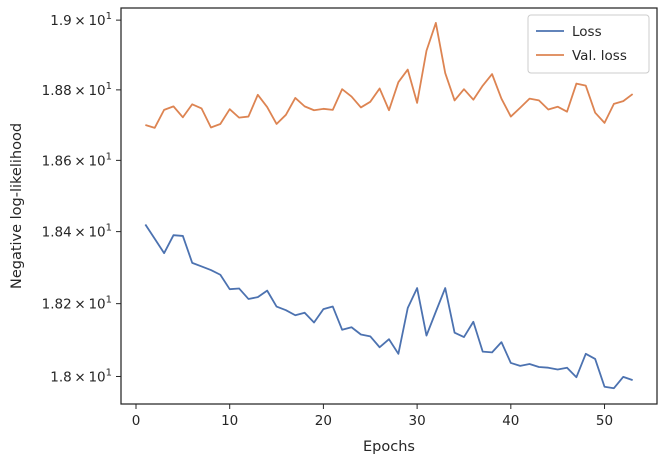 The height and width of the screenshot is (463, 666). What do you see at coordinates (136, 421) in the screenshot?
I see `x-tick-label: 0` at bounding box center [136, 421].